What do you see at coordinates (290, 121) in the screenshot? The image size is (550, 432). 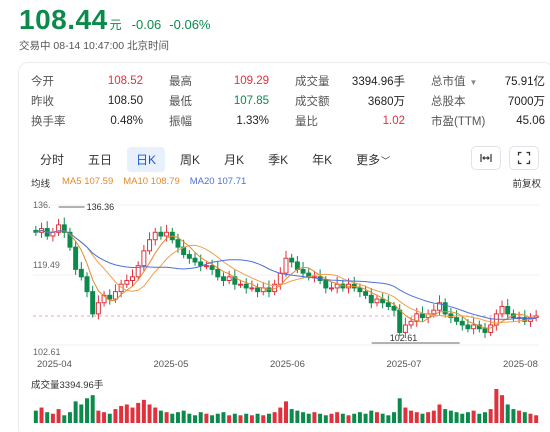 I see `quote-row: 换手率 0.48% 振幅 1.33% 量比 1.02 市盈(TTM) 45.06` at bounding box center [290, 121].